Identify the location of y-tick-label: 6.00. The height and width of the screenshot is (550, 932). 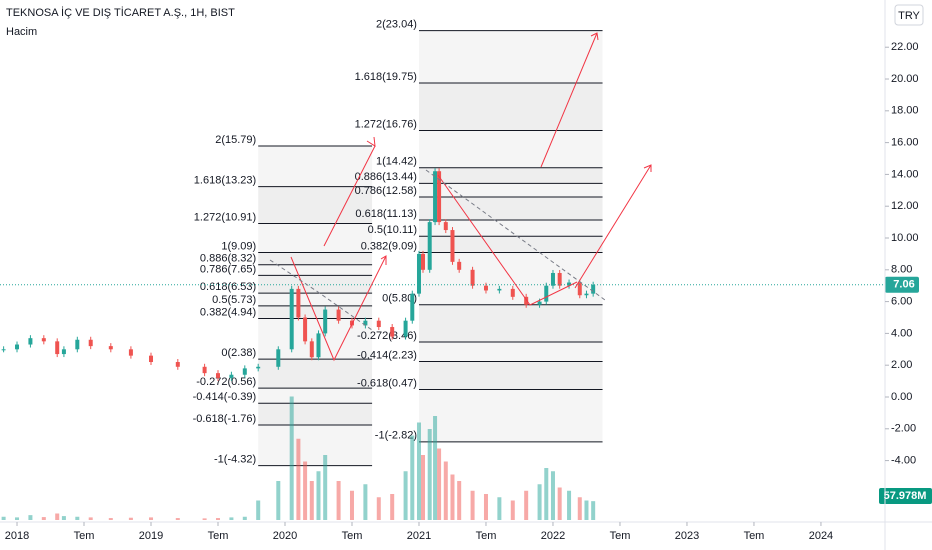
(901, 302).